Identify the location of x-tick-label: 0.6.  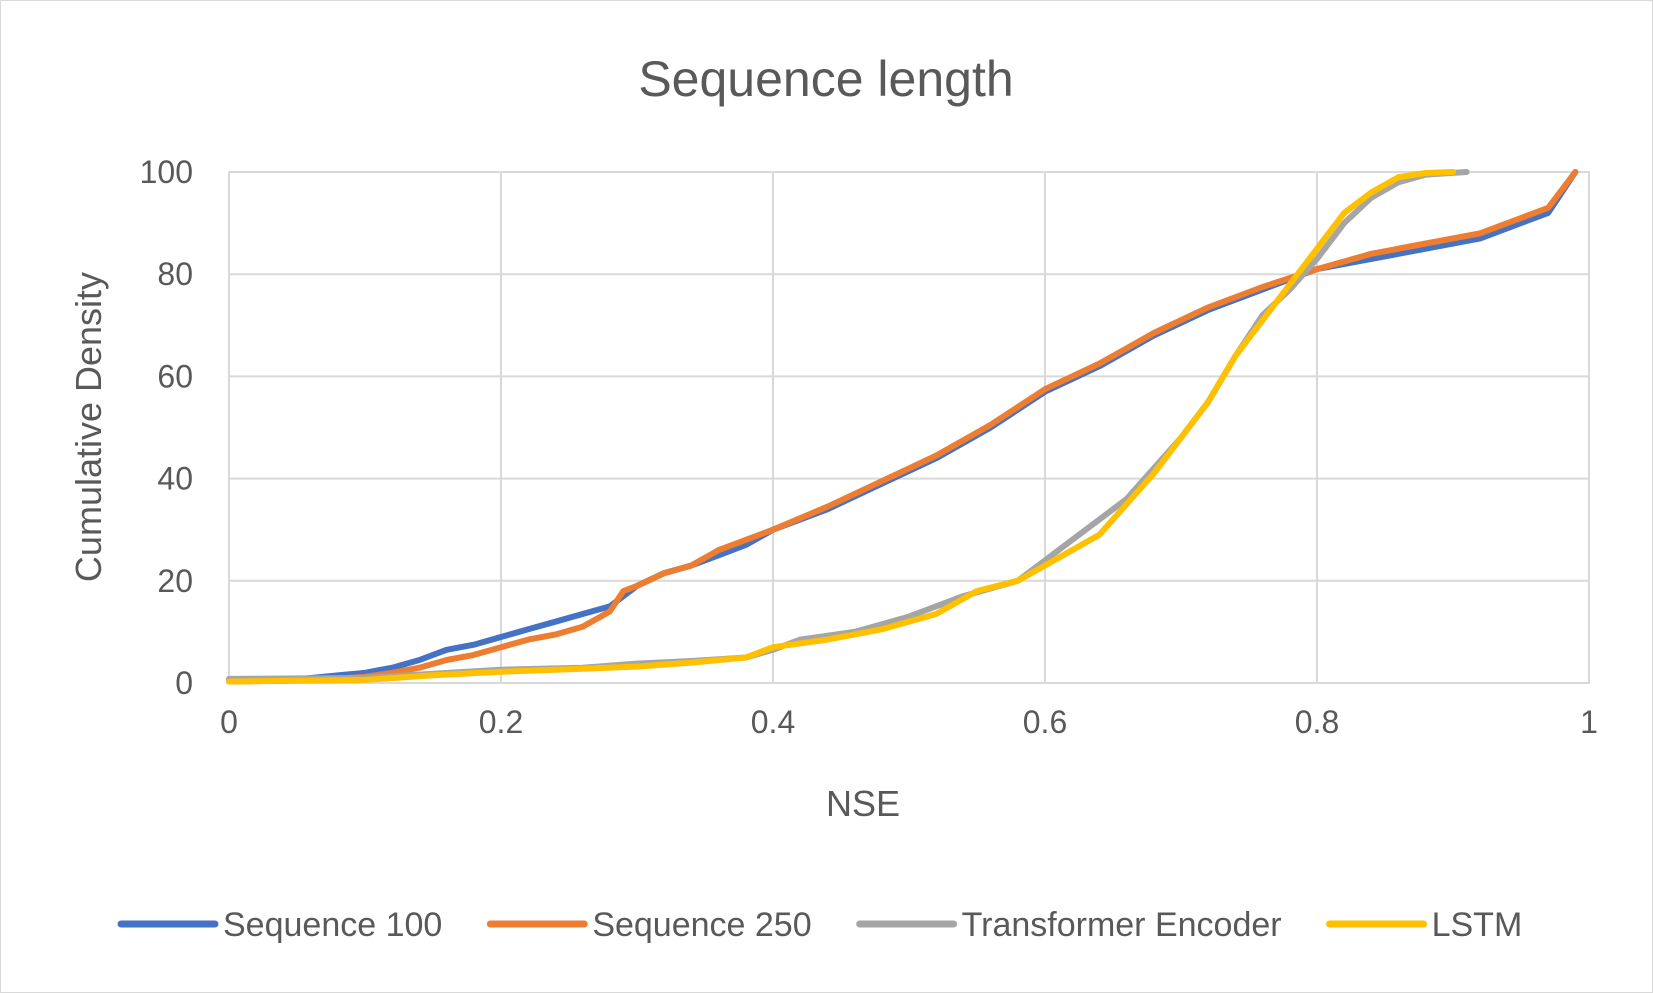
(1045, 722).